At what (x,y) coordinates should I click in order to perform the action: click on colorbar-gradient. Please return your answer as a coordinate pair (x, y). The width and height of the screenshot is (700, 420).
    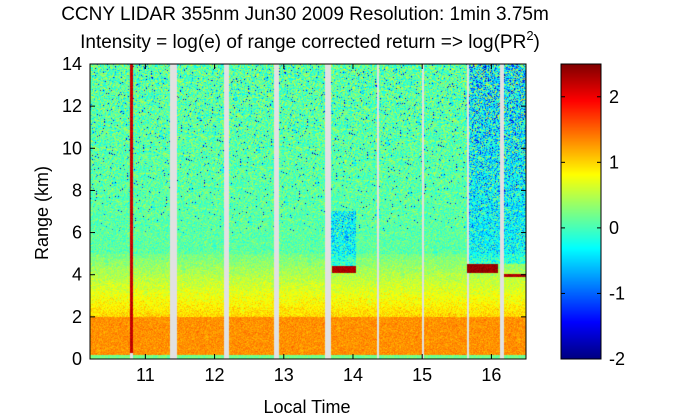
    Looking at the image, I should click on (581, 211).